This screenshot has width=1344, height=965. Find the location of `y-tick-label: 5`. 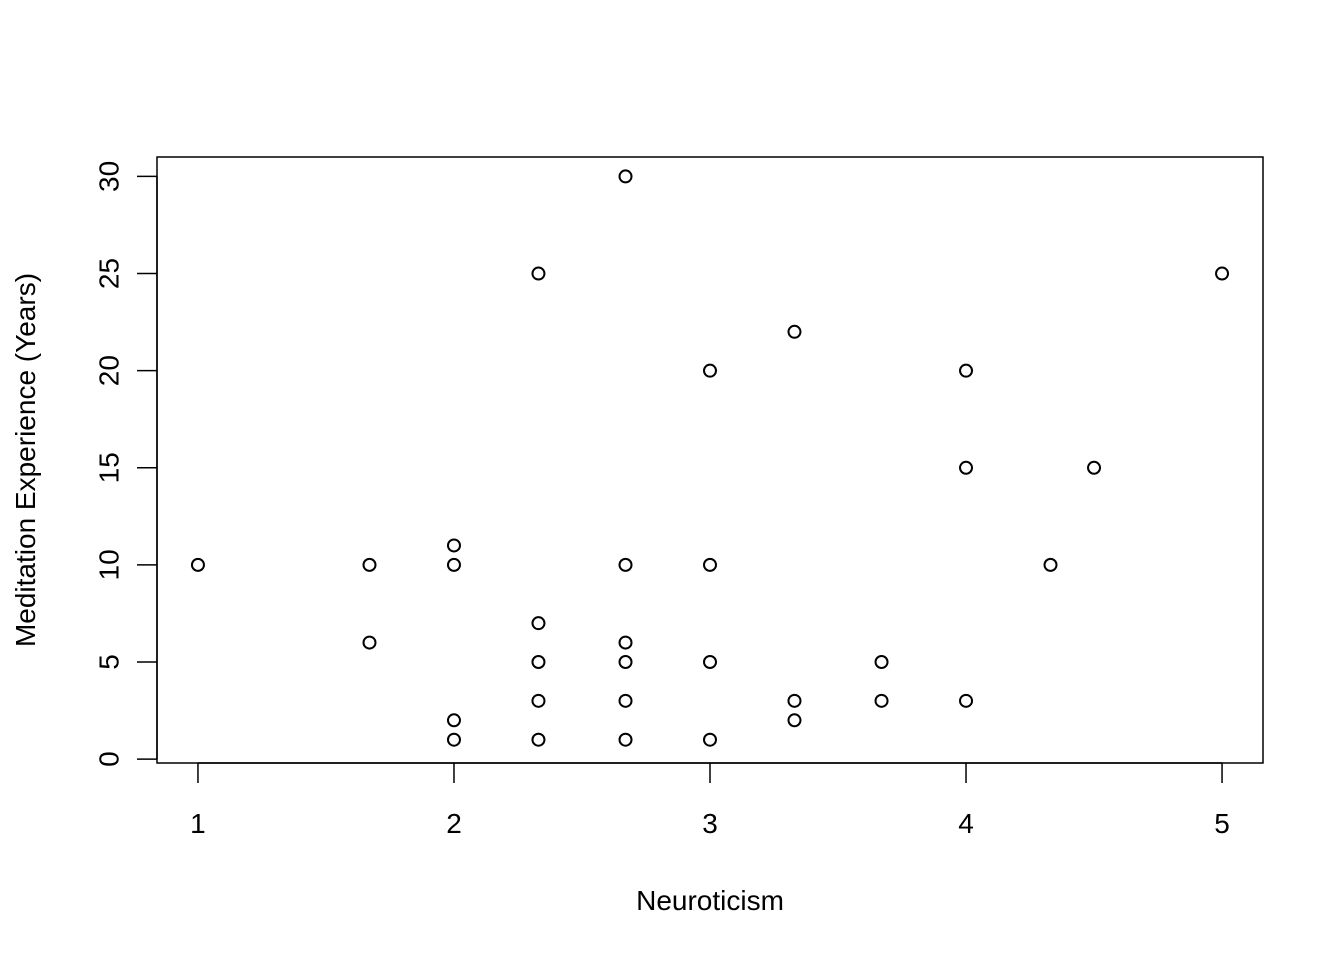

y-tick-label: 5 is located at coordinates (109, 662).